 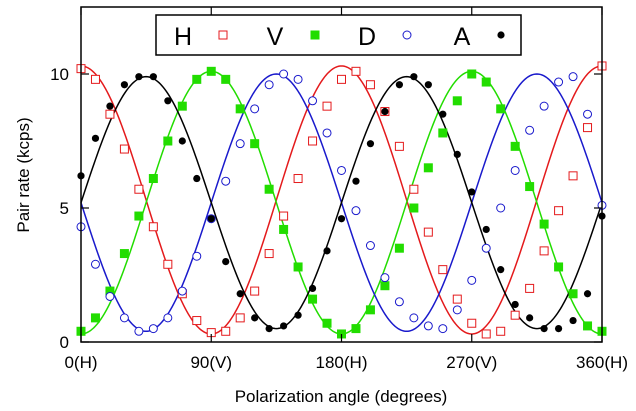 I want to click on y-tick-label: 10, so click(x=59, y=74).